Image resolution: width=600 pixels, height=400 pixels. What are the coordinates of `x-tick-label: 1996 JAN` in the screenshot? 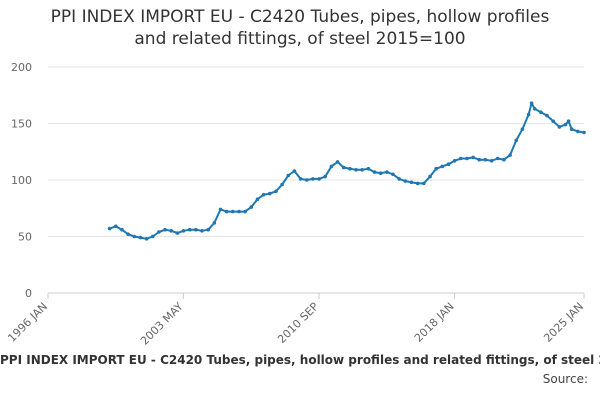 It's located at (27, 322).